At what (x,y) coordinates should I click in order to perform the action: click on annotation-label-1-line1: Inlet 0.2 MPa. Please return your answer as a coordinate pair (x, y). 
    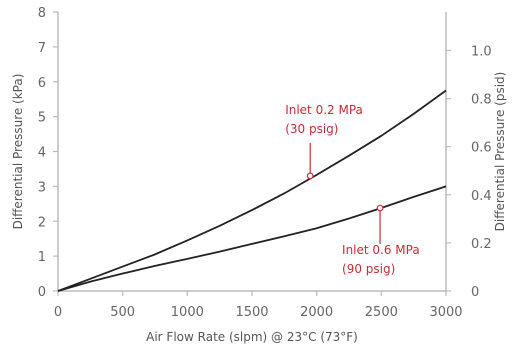
    Looking at the image, I should click on (324, 110).